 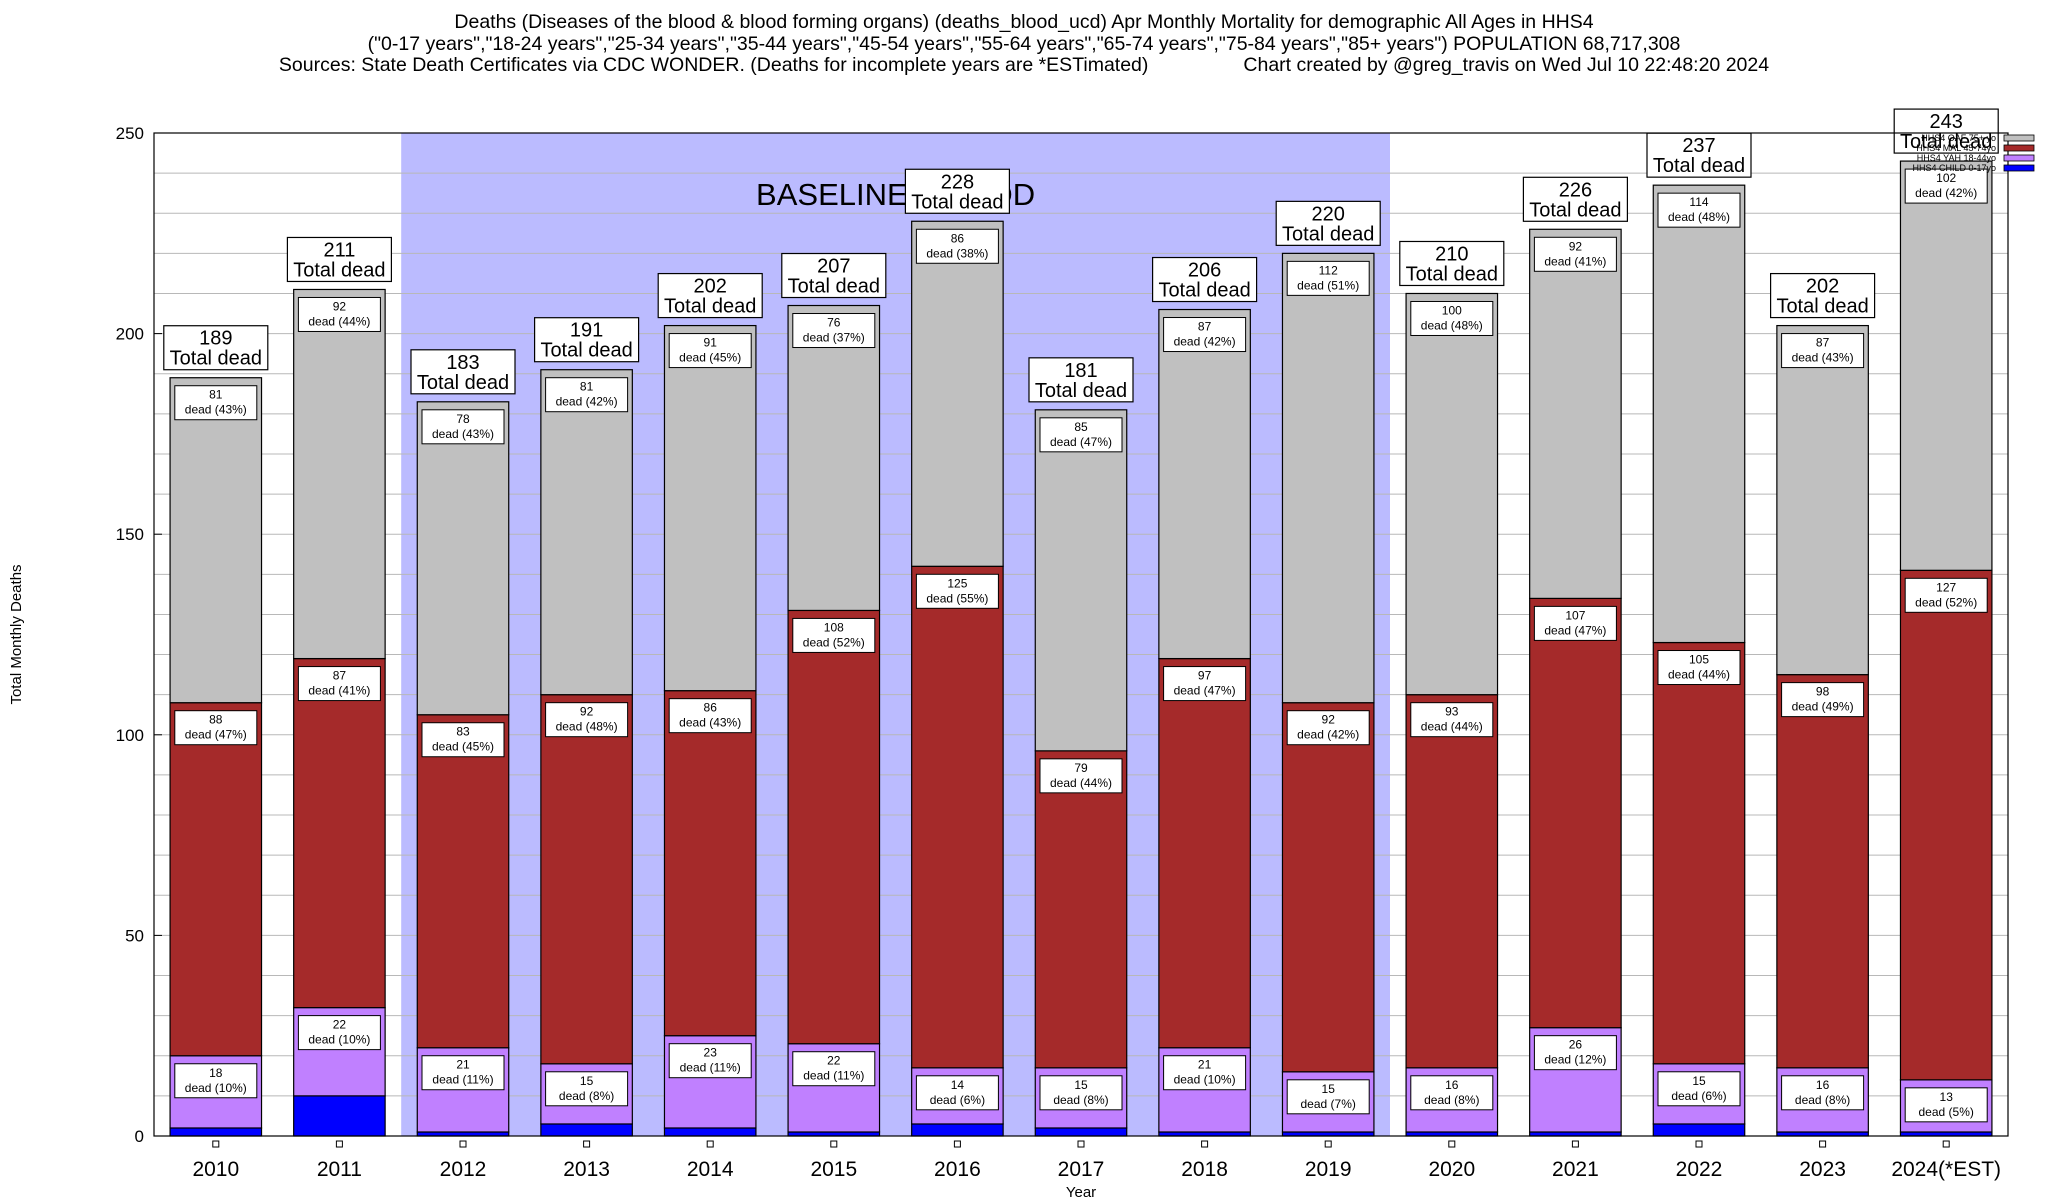 I want to click on segment-label-pct: dead (49%), so click(x=1823, y=707).